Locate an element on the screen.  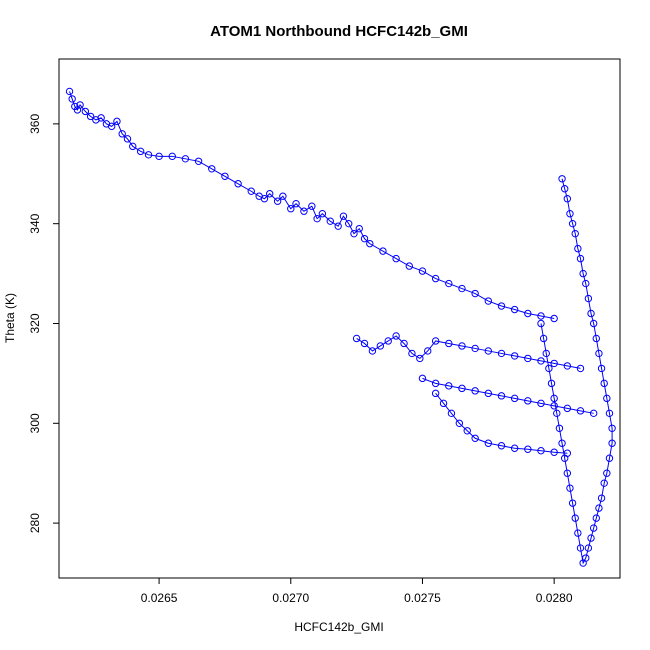
x-tick-label: 0.0265 is located at coordinates (159, 598).